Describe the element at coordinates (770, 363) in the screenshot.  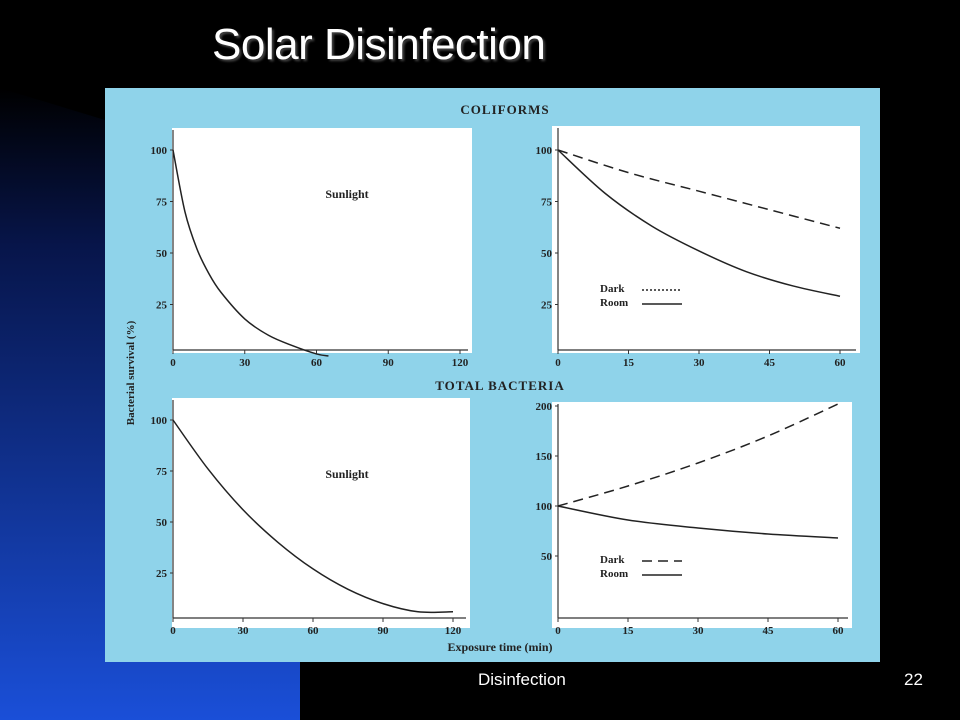
I see `coliforms-dark-room-x-tick-label: 45` at that location.